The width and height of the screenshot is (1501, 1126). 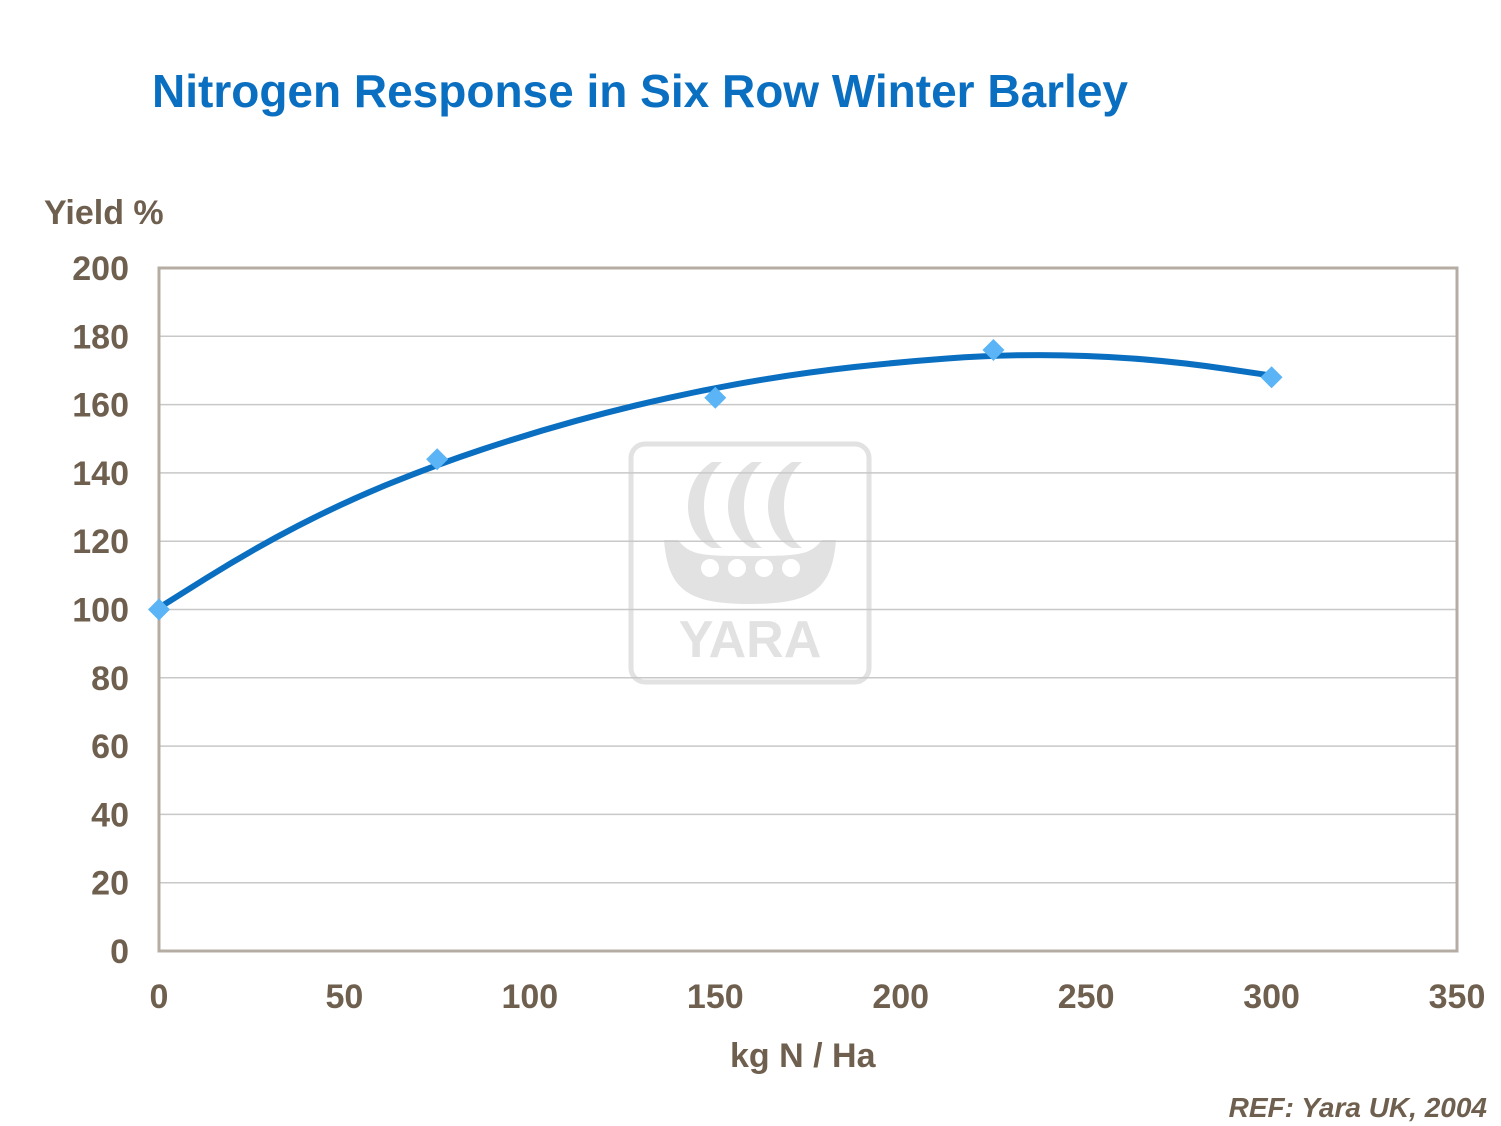 What do you see at coordinates (818, 997) in the screenshot?
I see `x-tick-labels: 0 50 100 150 200 250 300 350` at bounding box center [818, 997].